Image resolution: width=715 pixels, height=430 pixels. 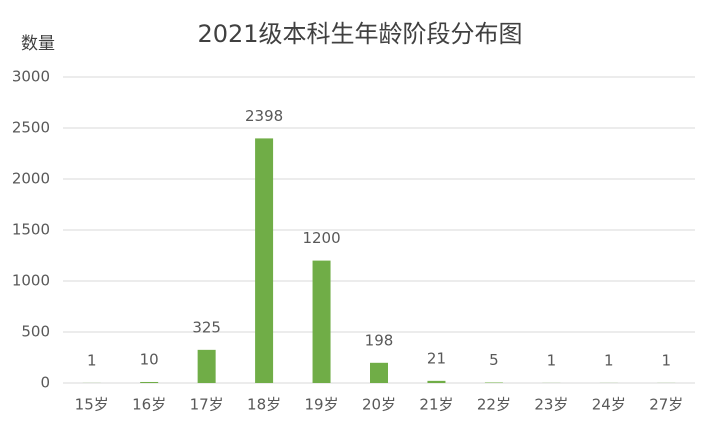 What do you see at coordinates (206, 327) in the screenshot?
I see `data-label: 325` at bounding box center [206, 327].